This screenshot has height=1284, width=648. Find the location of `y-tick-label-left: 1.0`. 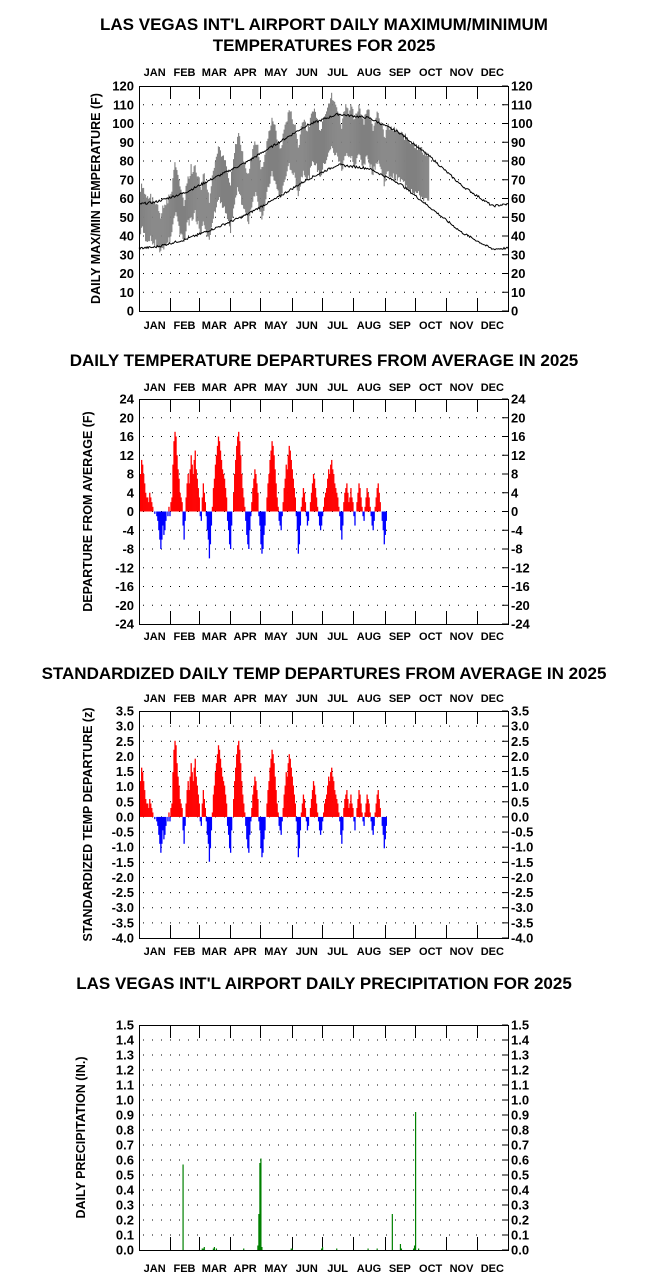

y-tick-label-left: 1.0 is located at coordinates (125, 786).